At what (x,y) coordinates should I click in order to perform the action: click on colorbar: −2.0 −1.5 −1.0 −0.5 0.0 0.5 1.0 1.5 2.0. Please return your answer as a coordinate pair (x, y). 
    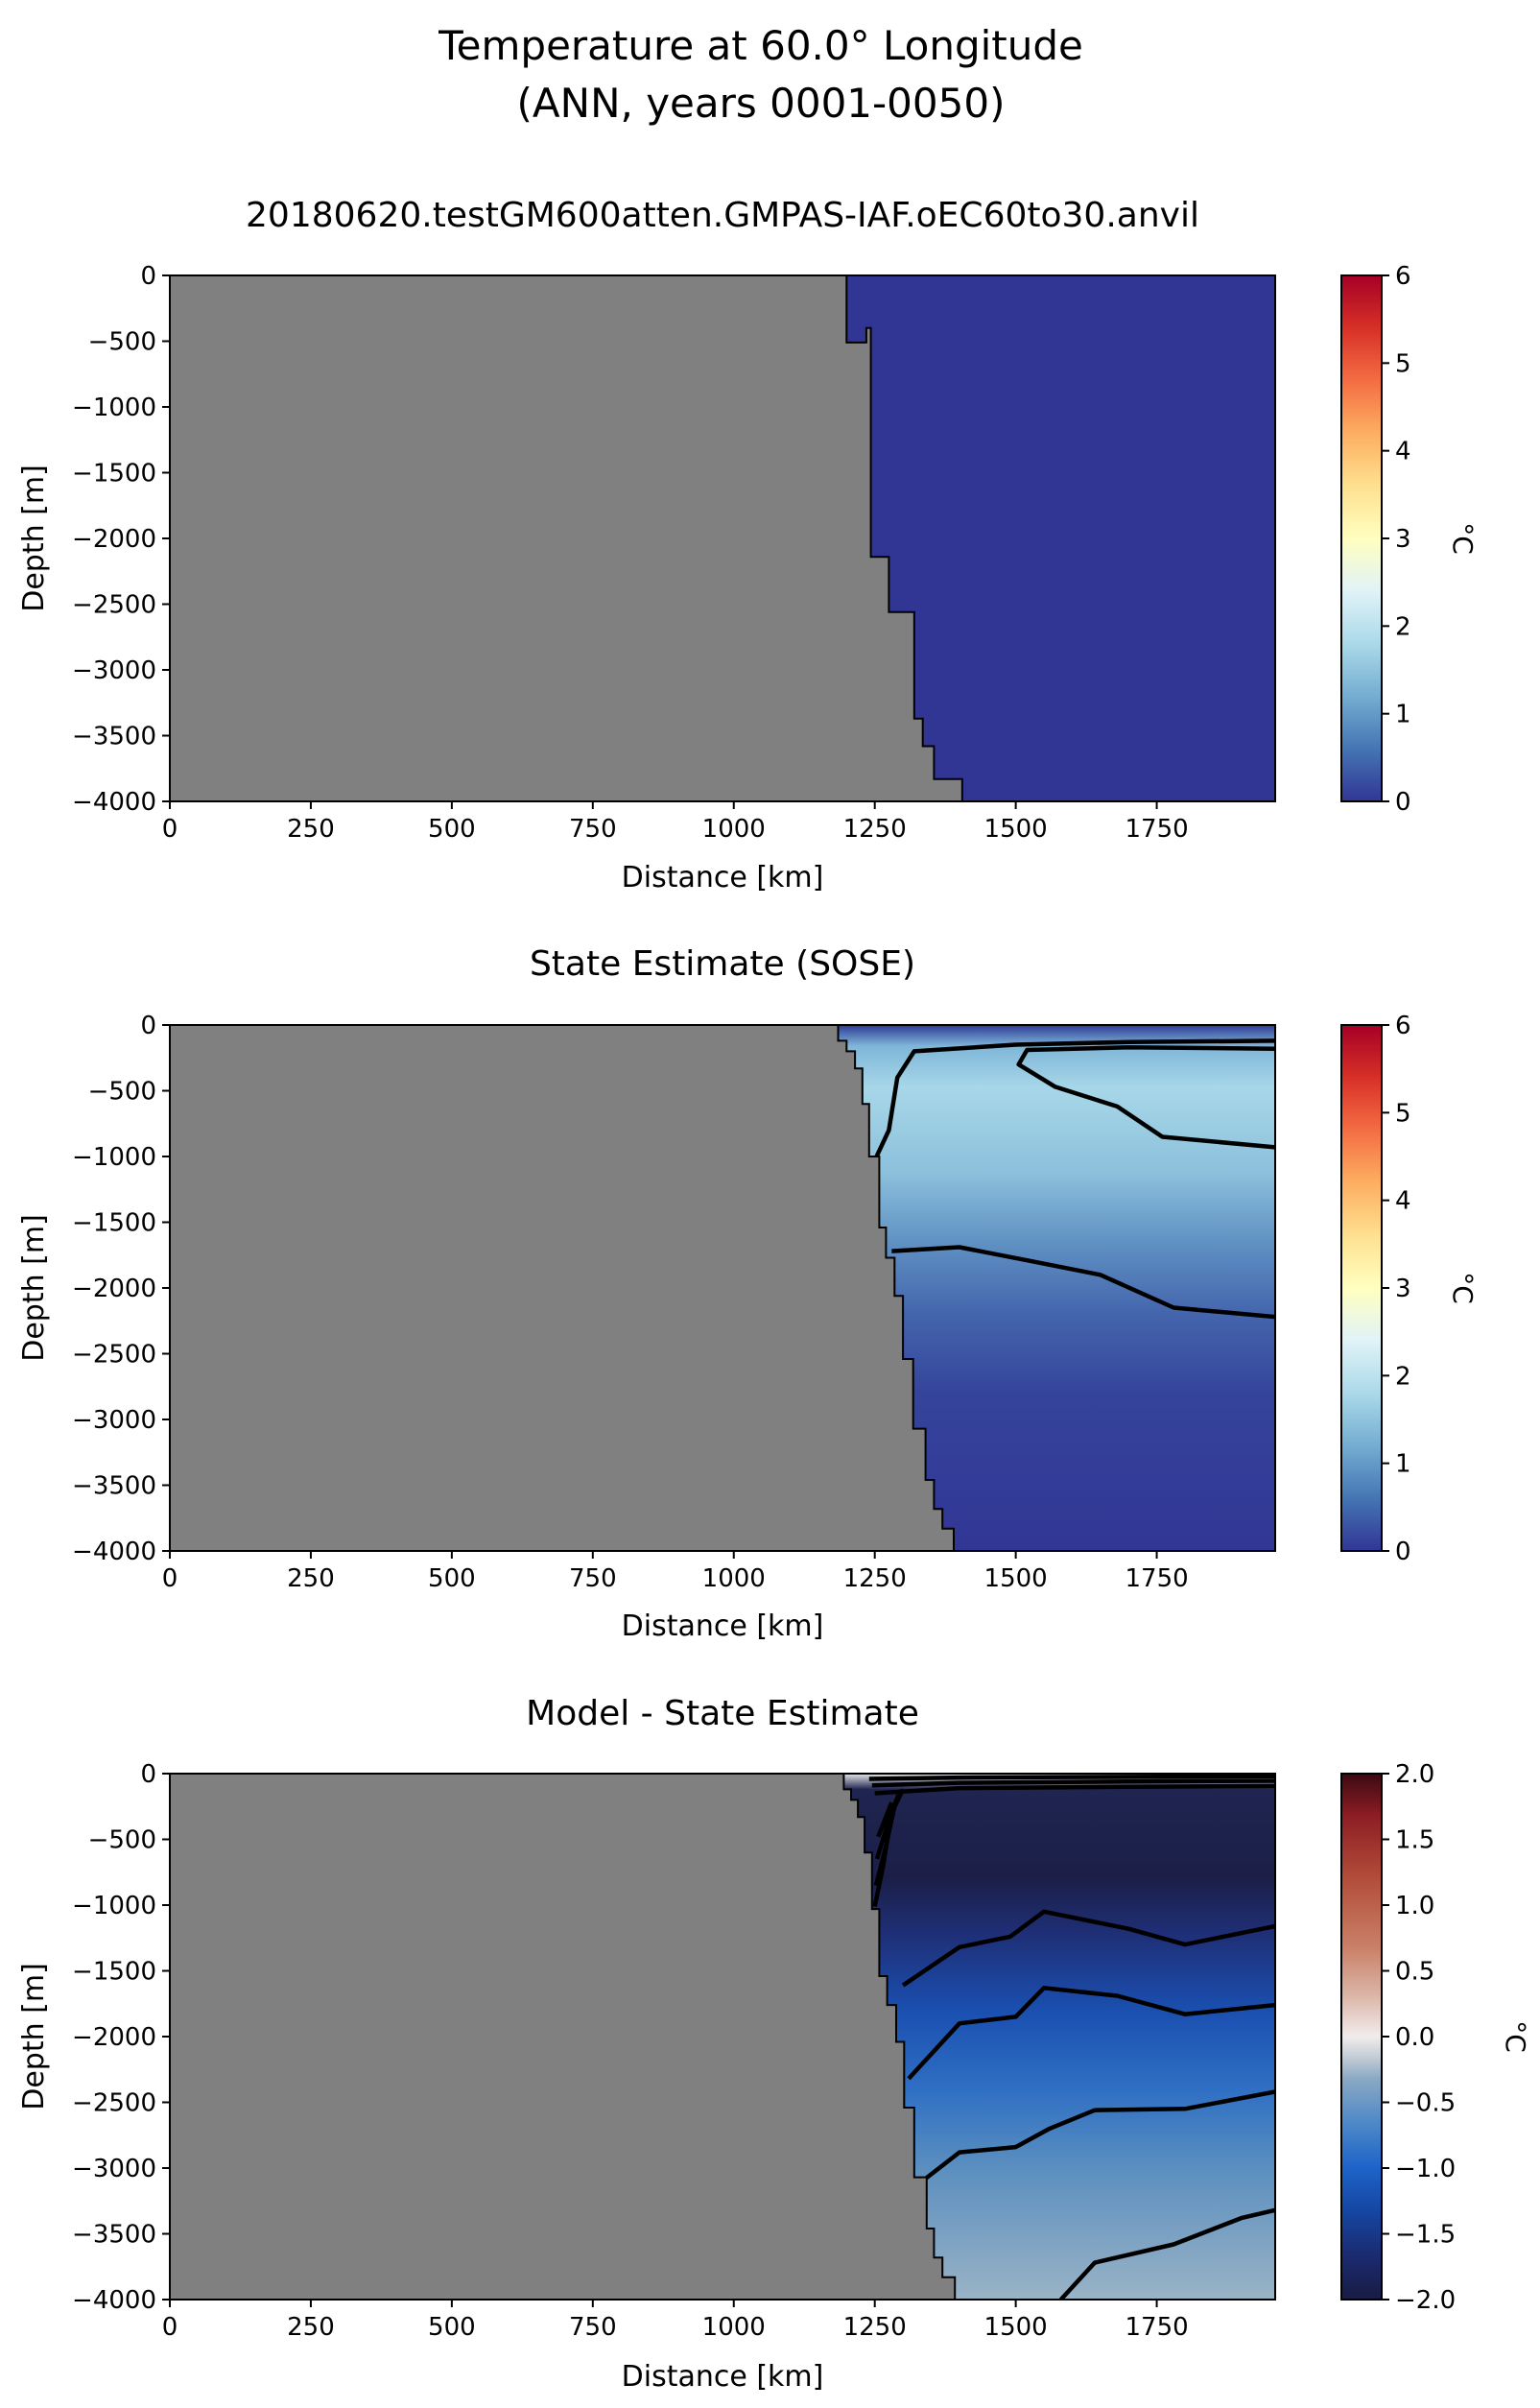
    Looking at the image, I should click on (1398, 2037).